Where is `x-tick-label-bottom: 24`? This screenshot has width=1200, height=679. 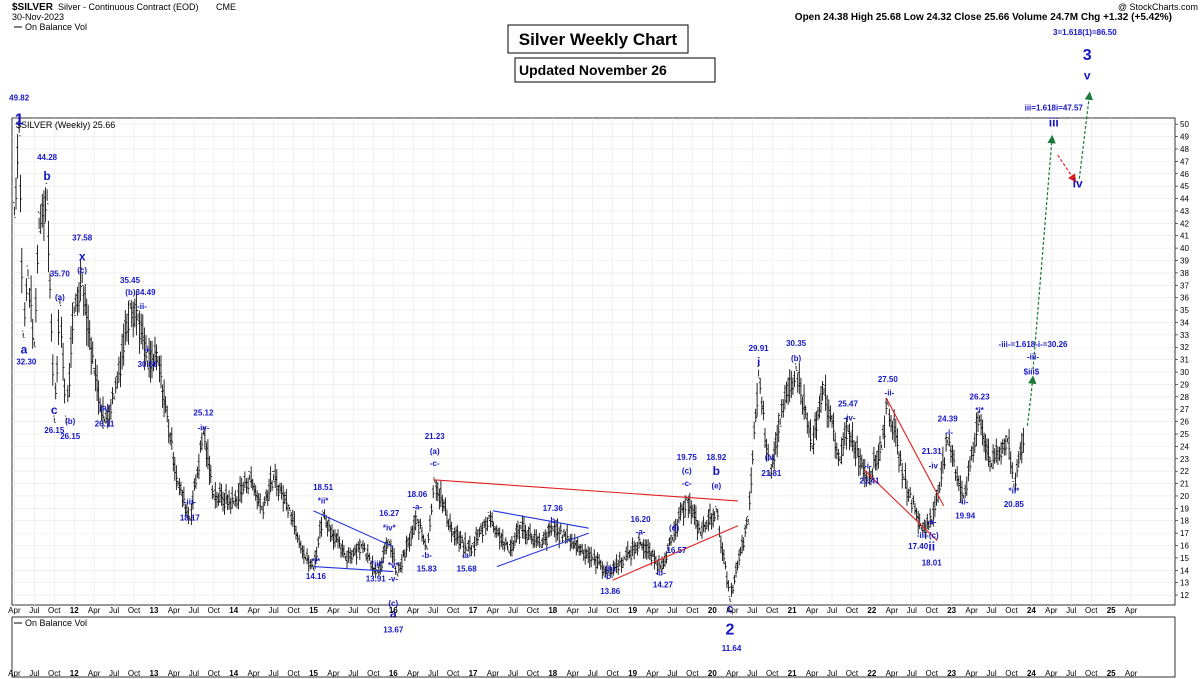
x-tick-label-bottom: 24 is located at coordinates (1031, 673).